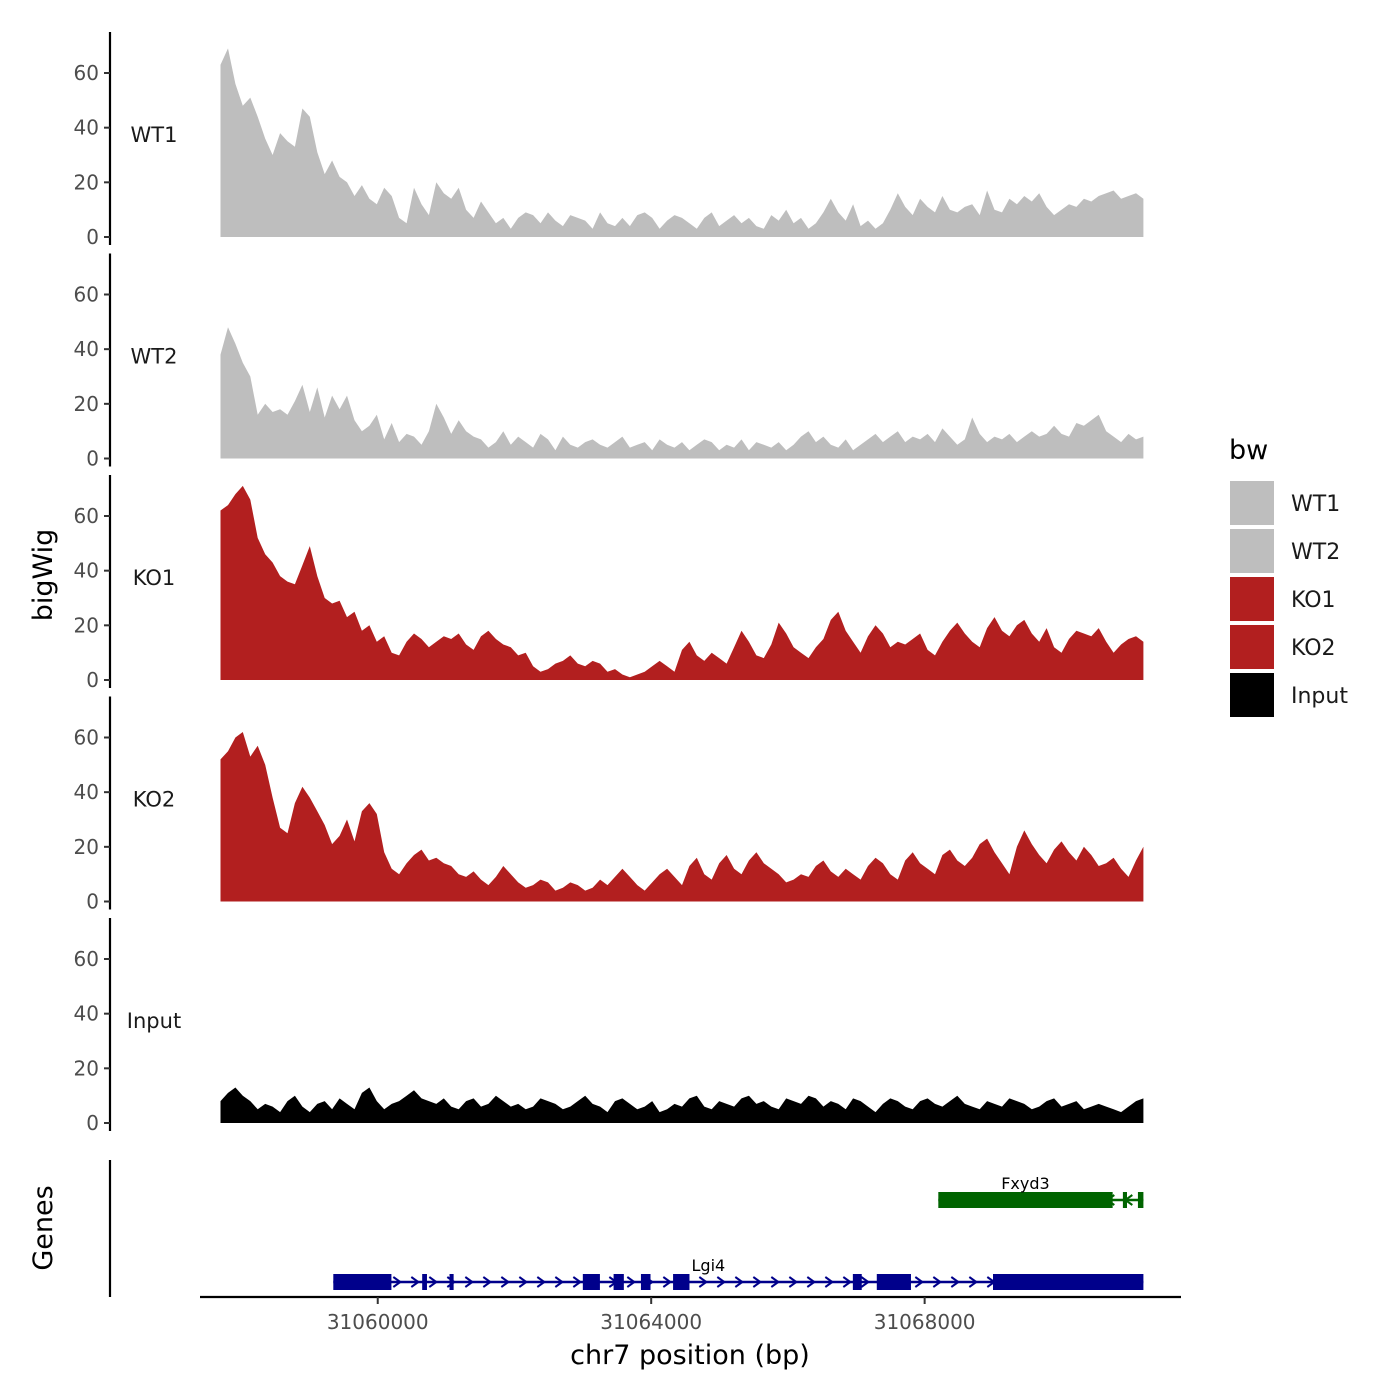 This screenshot has height=1400, width=1400. What do you see at coordinates (154, 135) in the screenshot?
I see `track-label: WT1` at bounding box center [154, 135].